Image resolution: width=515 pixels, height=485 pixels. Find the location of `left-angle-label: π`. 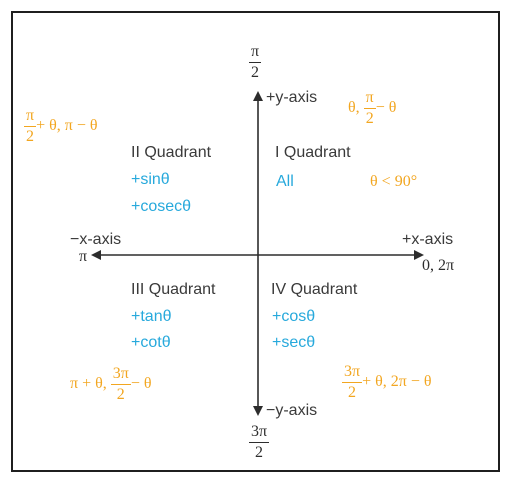

left-angle-label: π is located at coordinates (83, 256).